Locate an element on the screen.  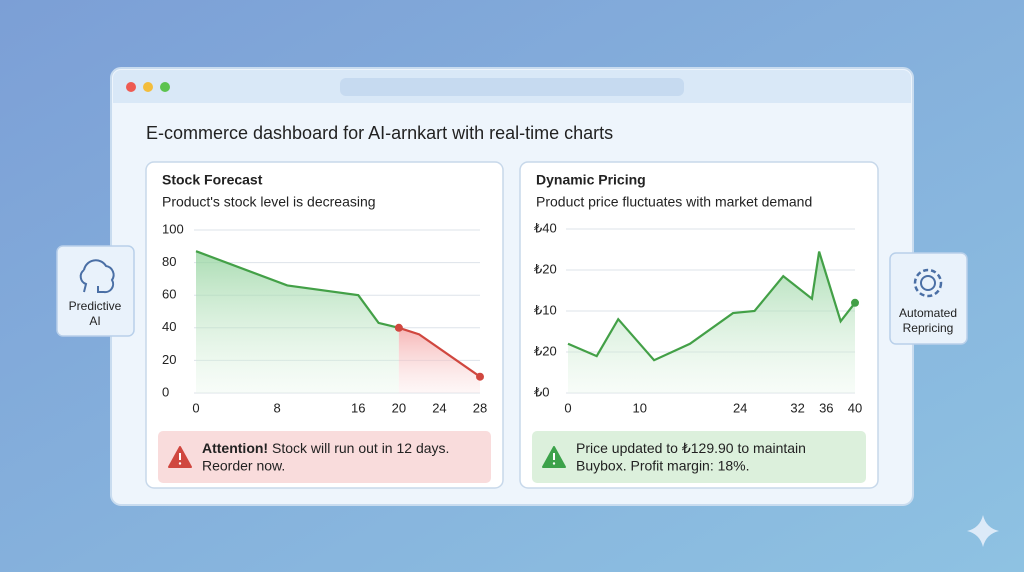
y-tick-label: 60 is located at coordinates (169, 294).